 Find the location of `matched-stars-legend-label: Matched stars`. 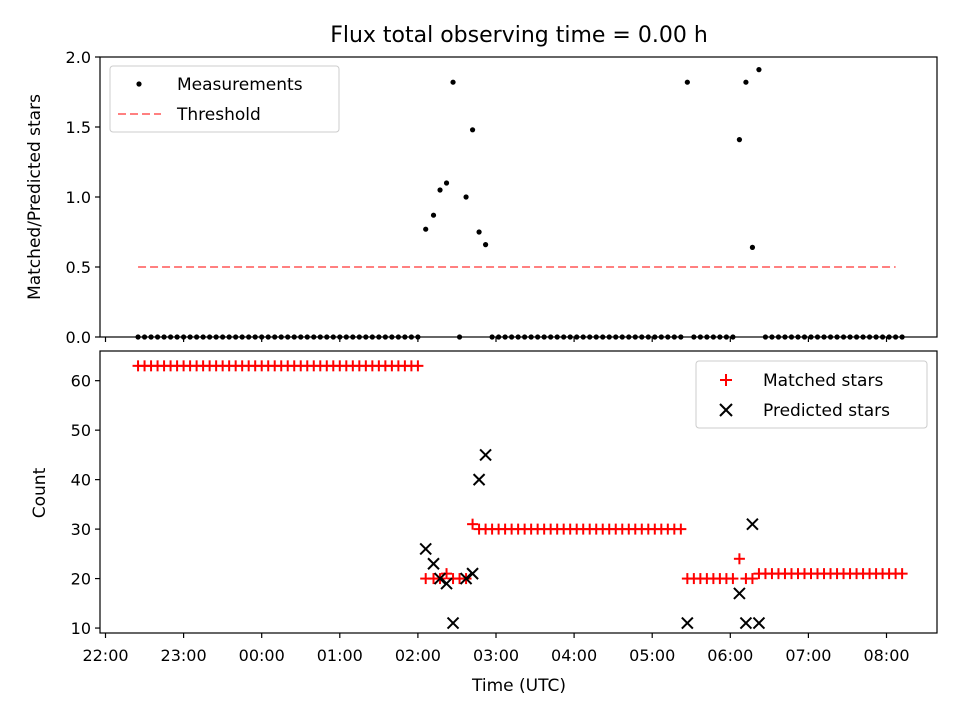

matched-stars-legend-label: Matched stars is located at coordinates (823, 381).